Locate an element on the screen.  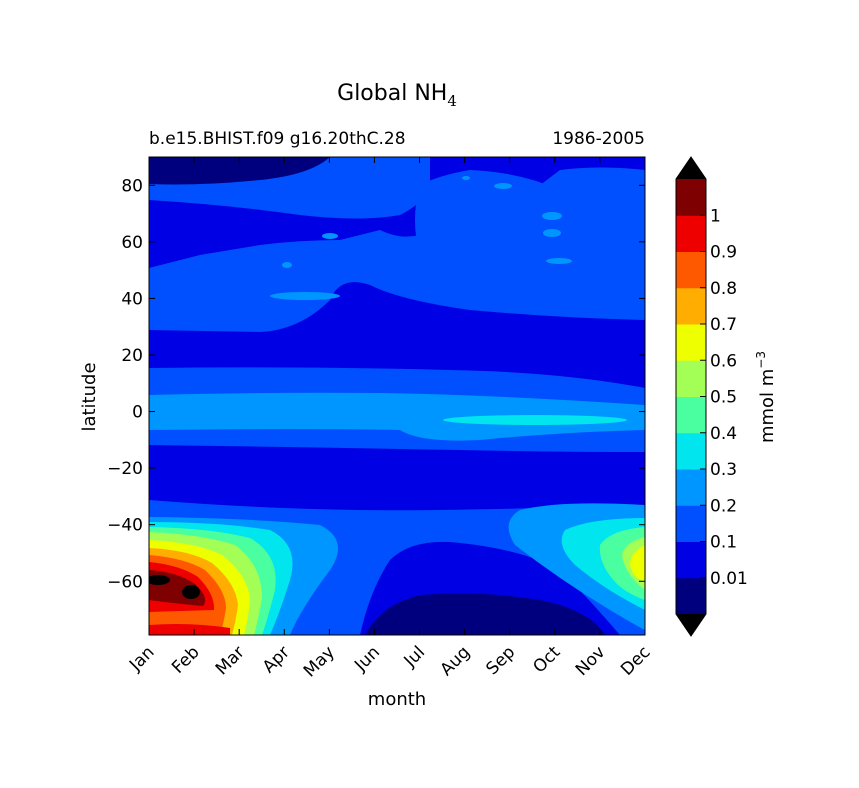
colorbar: 1 0.9 0.8 0.7 0.6 0.5 0.4 0.3 0.2 0.1 0.01 is located at coordinates (711, 396).